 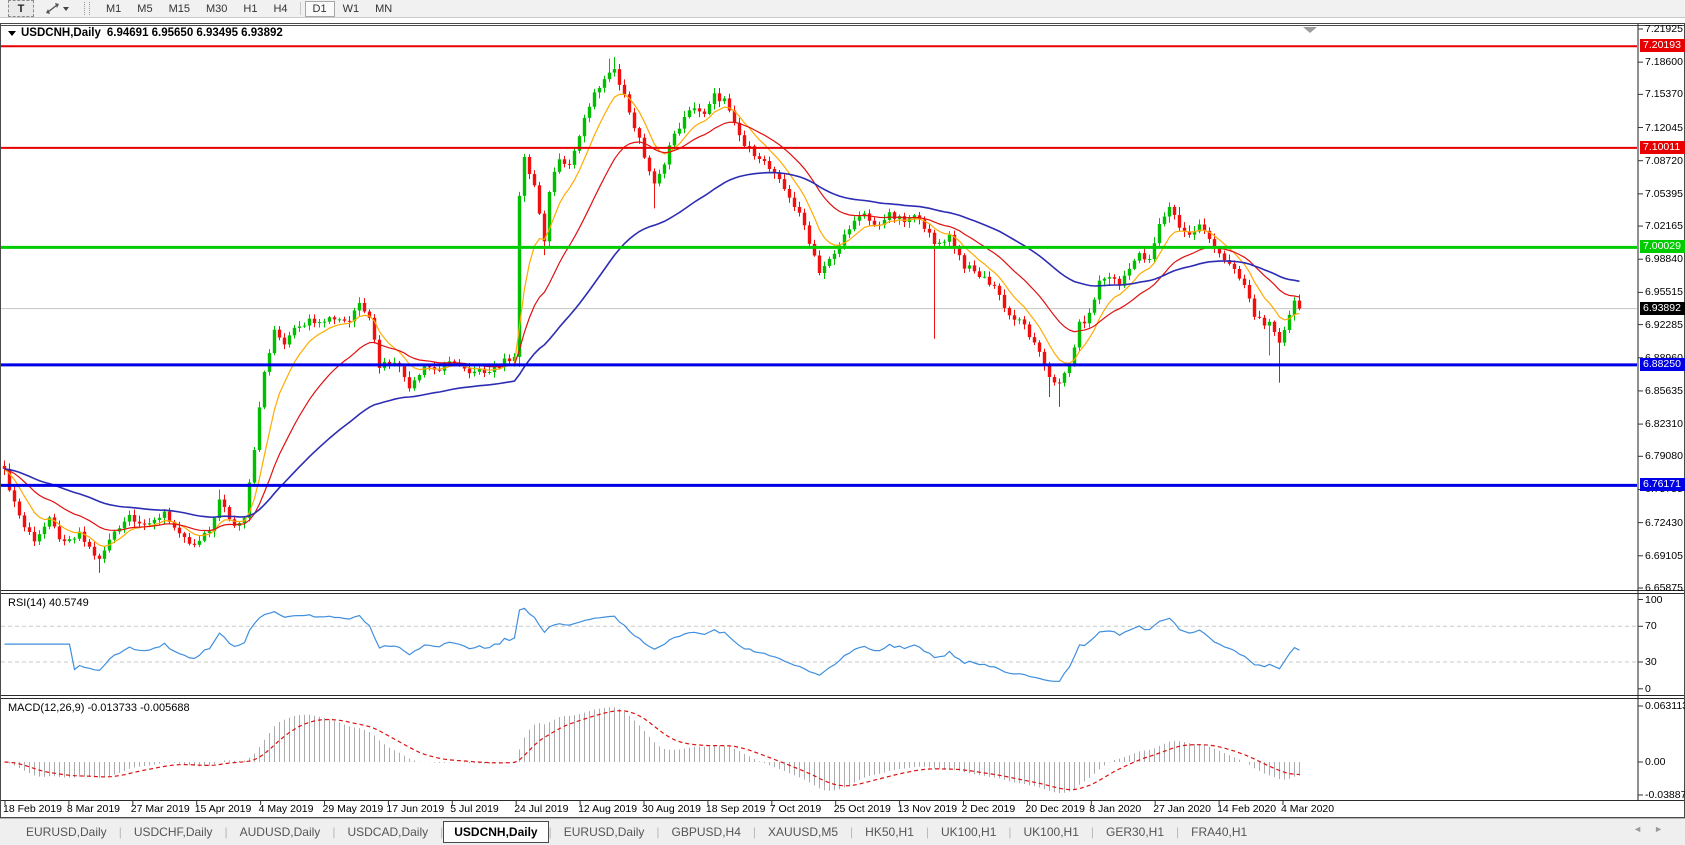 I want to click on price-axis-tick: 6.69105, so click(x=1664, y=555).